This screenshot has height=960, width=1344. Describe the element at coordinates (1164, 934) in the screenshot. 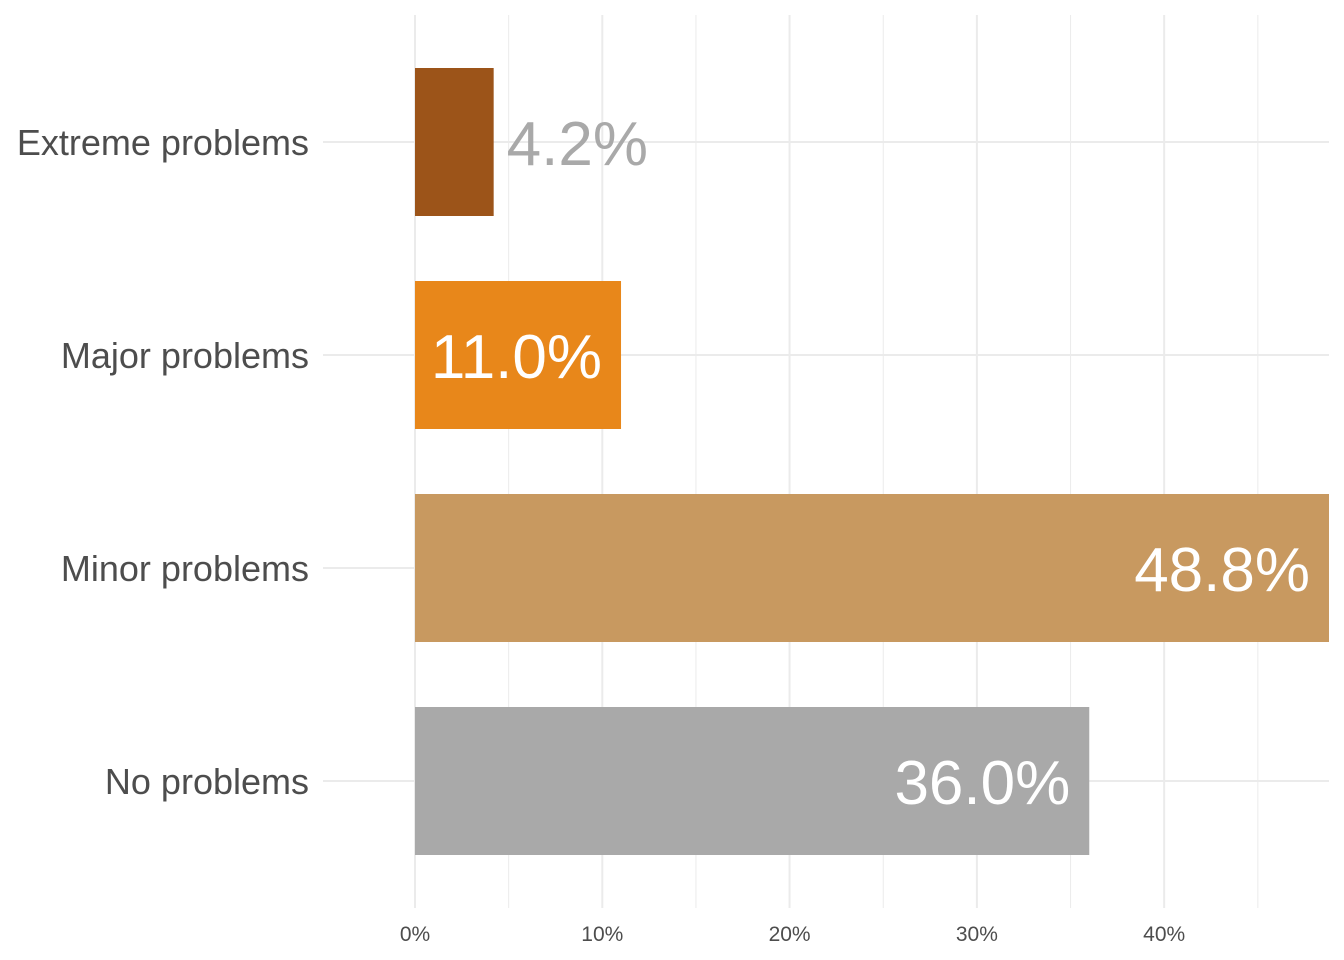

I see `x-tick-label: 40%` at that location.